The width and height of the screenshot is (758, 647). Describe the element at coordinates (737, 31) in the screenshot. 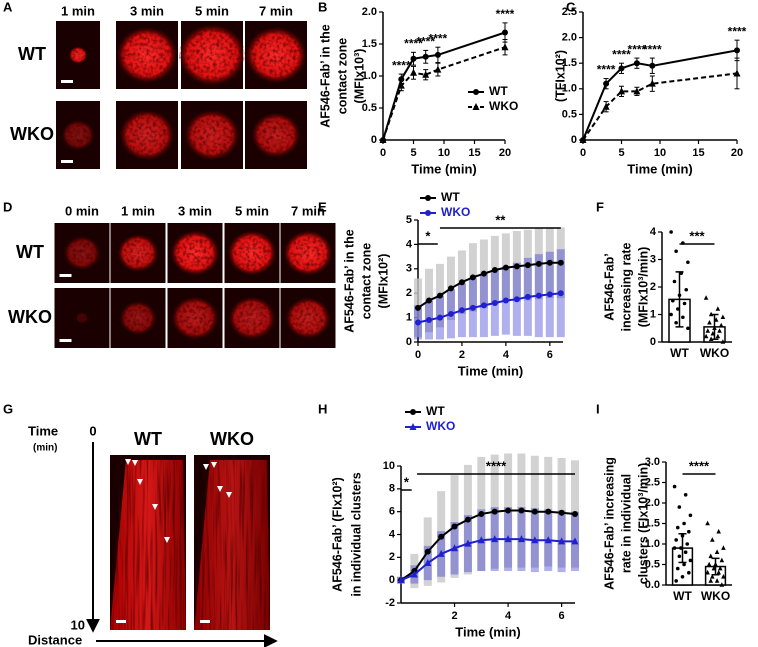

I see `significance-label: ****` at that location.